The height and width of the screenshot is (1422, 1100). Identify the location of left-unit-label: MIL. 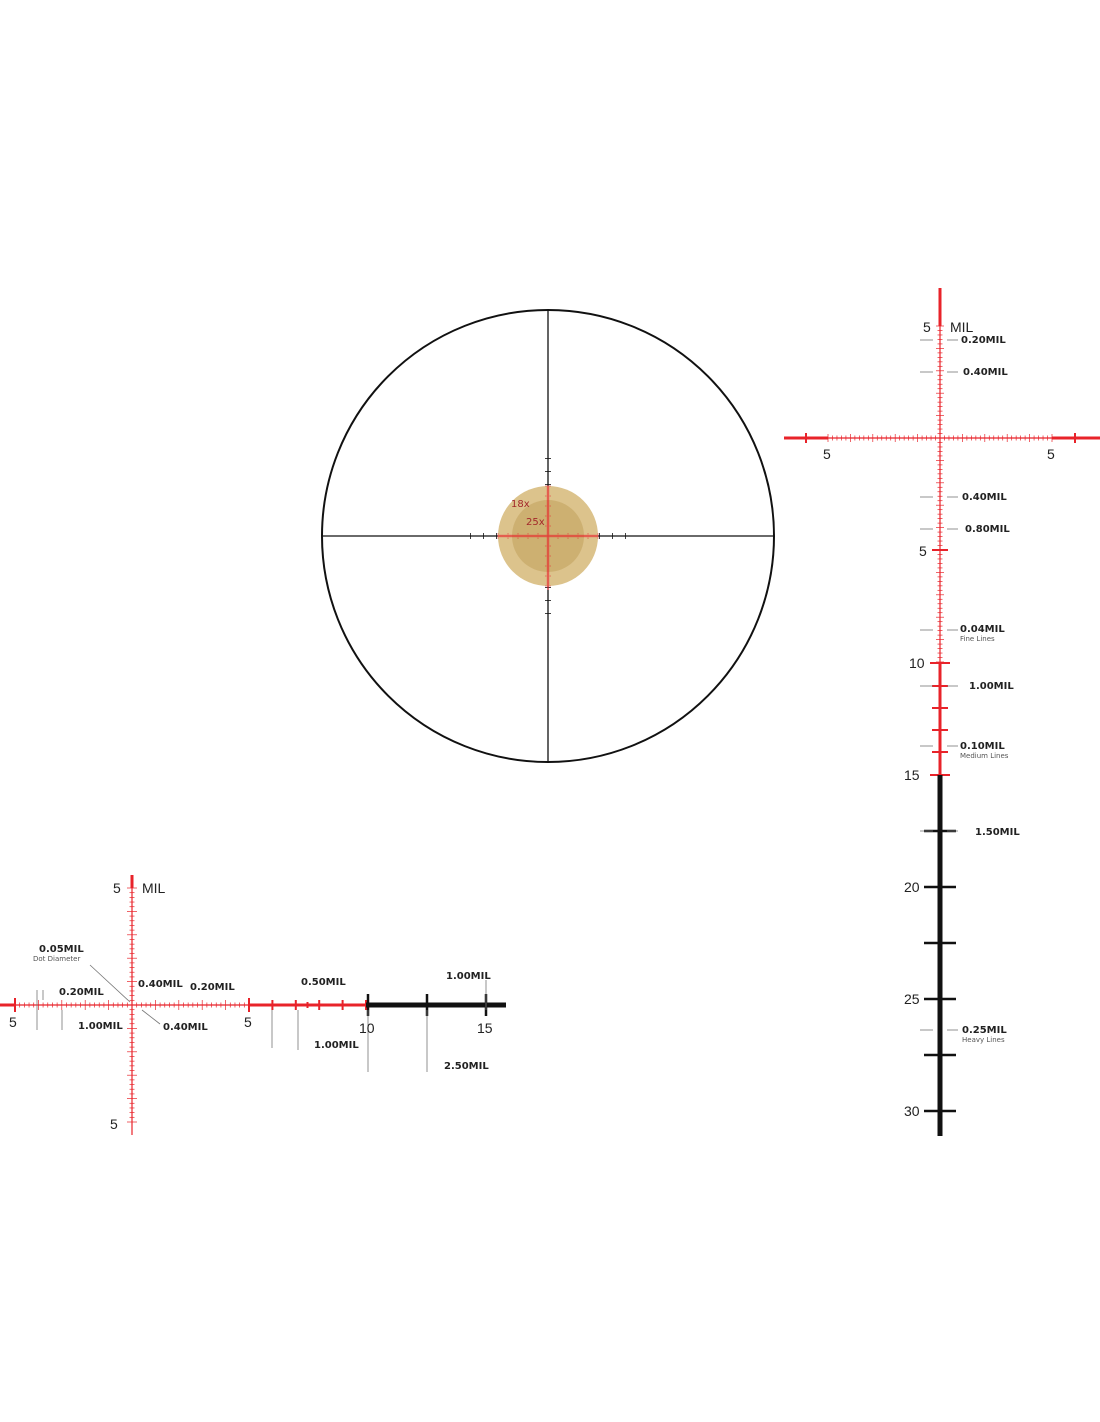
(154, 888).